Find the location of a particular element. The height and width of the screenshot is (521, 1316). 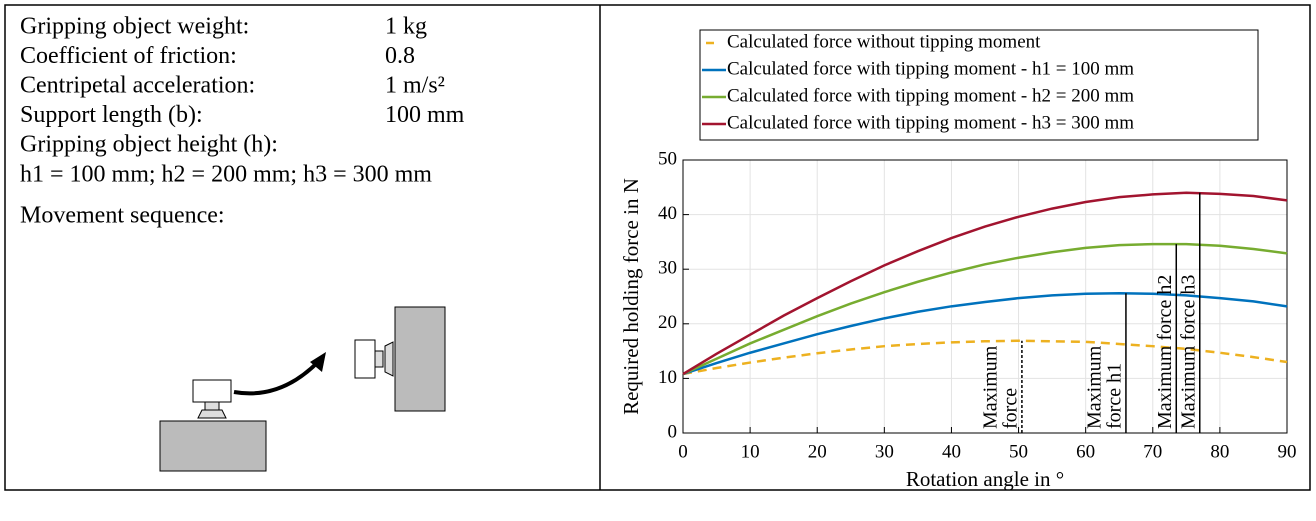

x-tick-label: 30 is located at coordinates (884, 451).